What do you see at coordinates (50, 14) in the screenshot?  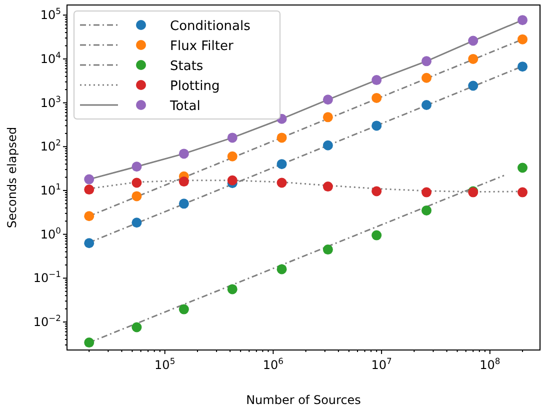 I see `y-tick-label: 10$^{5}$` at bounding box center [50, 14].